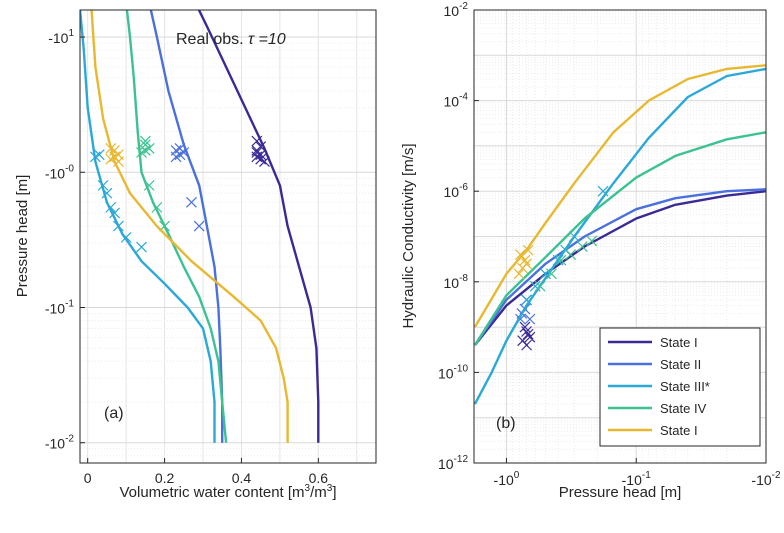 Image resolution: width=784 pixels, height=533 pixels. Describe the element at coordinates (456, 10) in the screenshot. I see `y-tick-label: 10⁻²` at that location.